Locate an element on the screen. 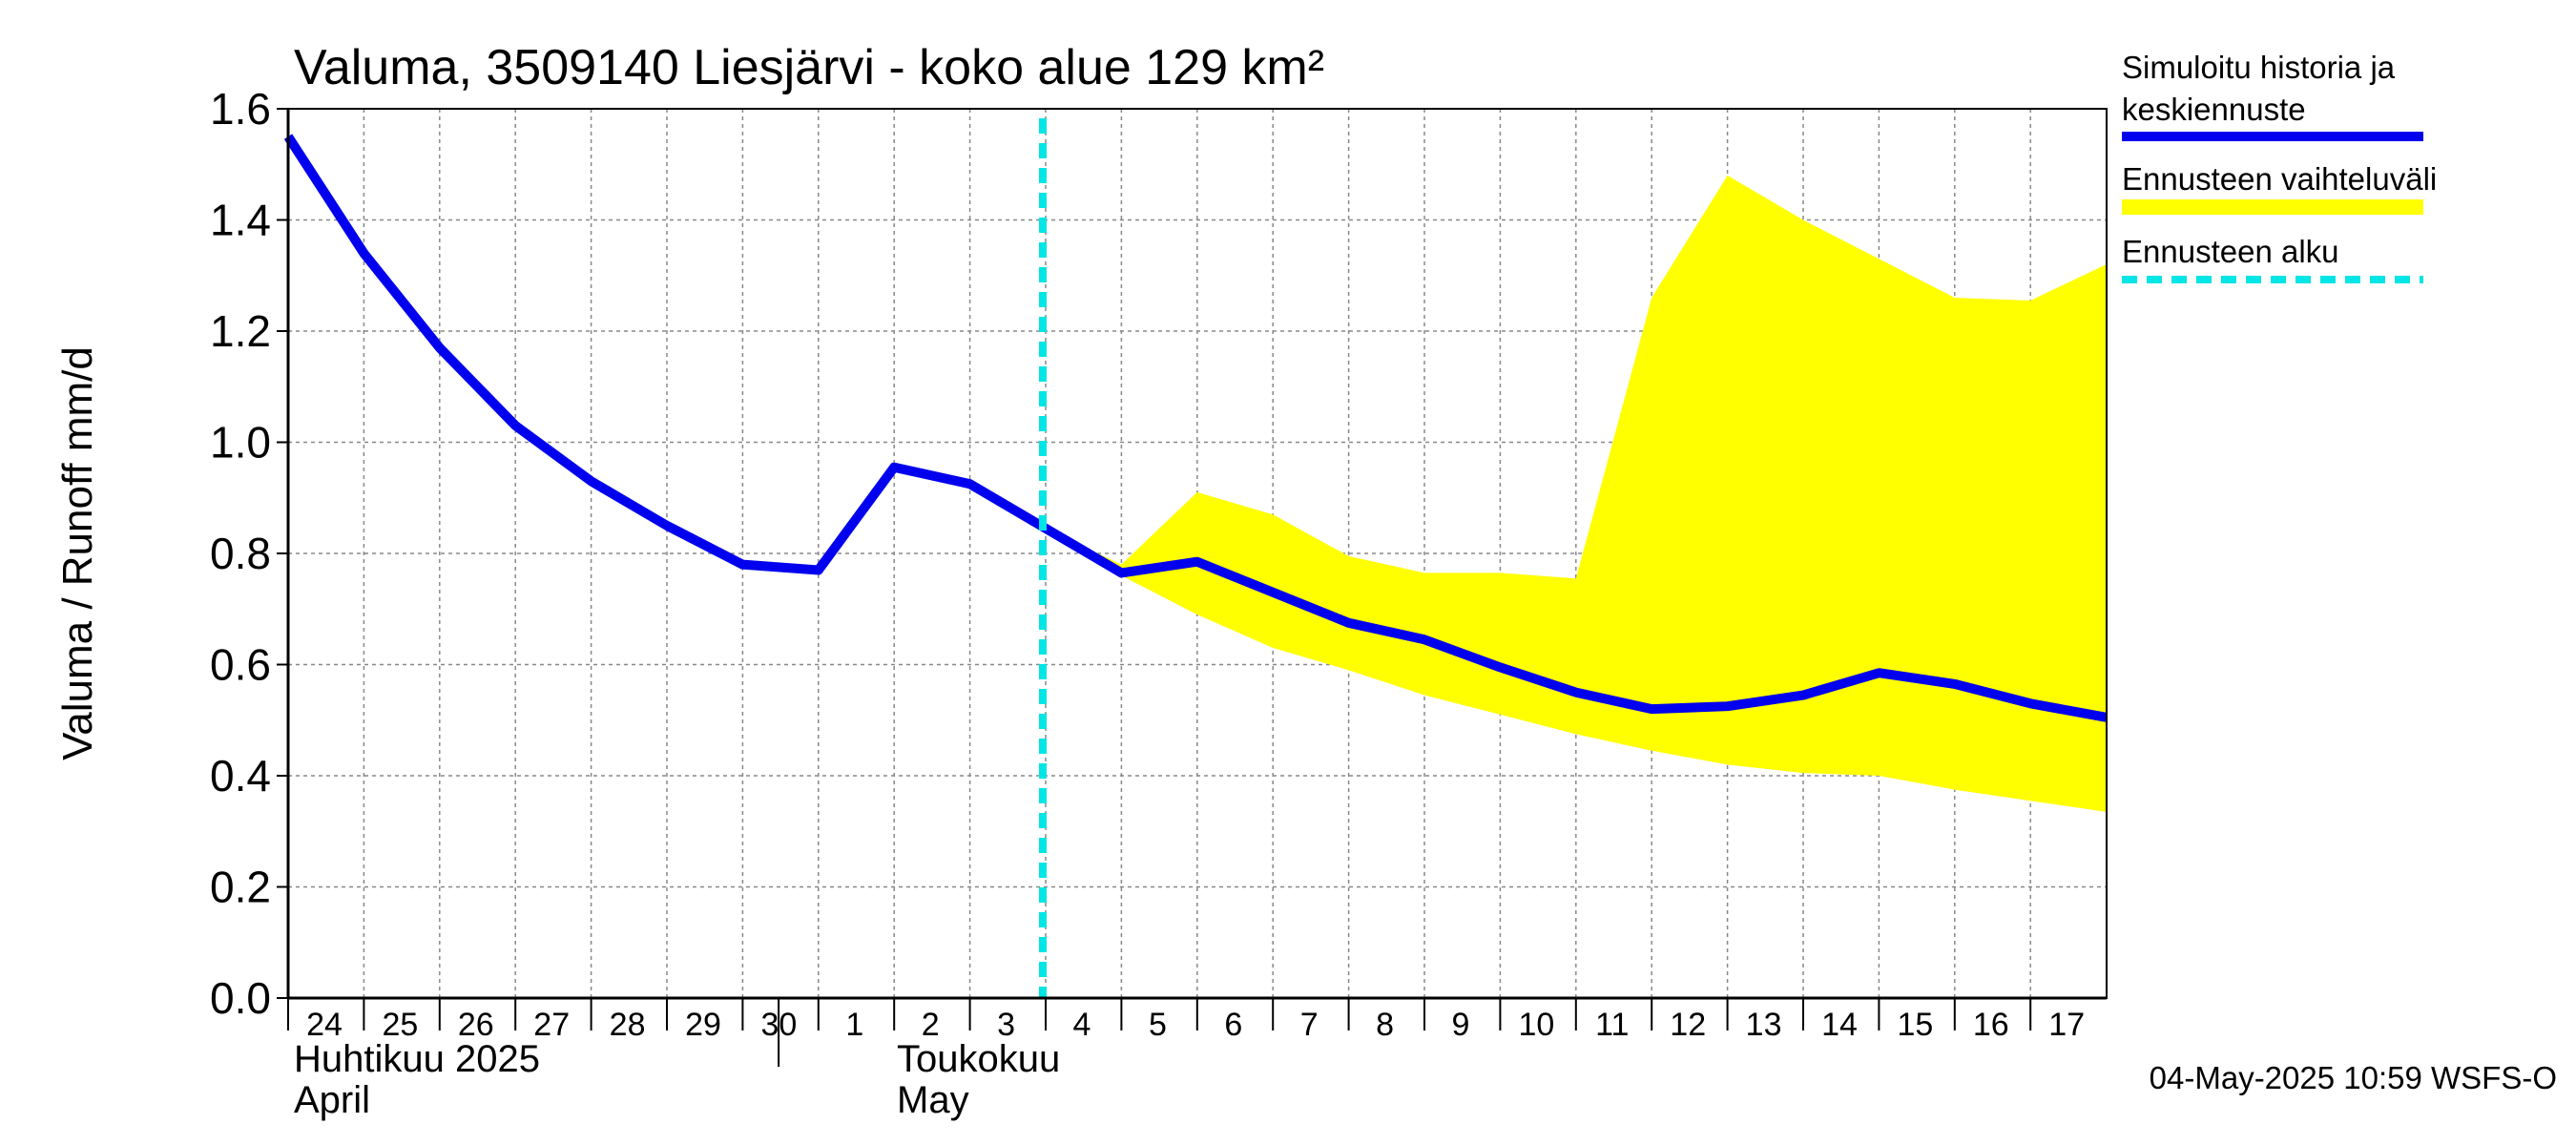  x-tick-label: 9 is located at coordinates (1461, 1025).